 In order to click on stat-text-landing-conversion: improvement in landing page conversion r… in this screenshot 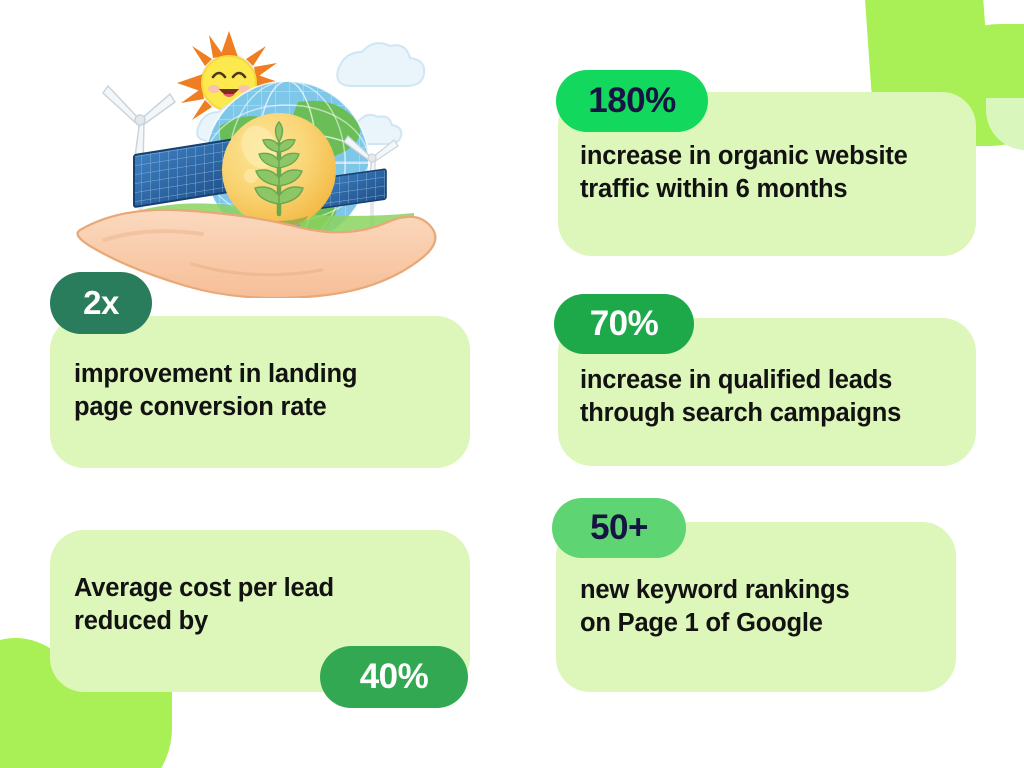, I will do `click(216, 390)`.